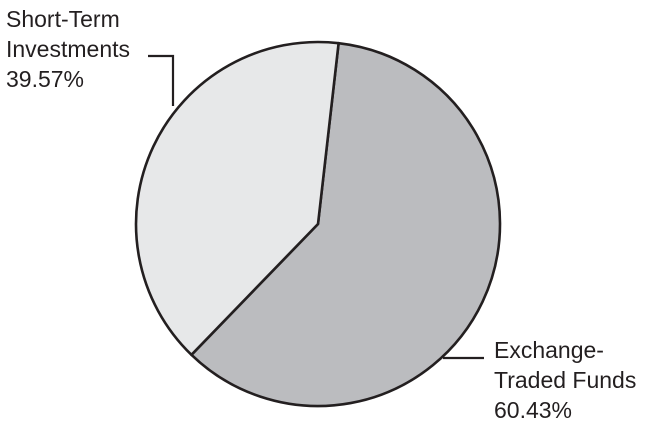  I want to click on label-short-term-investments-line-2: Investments, so click(68, 49).